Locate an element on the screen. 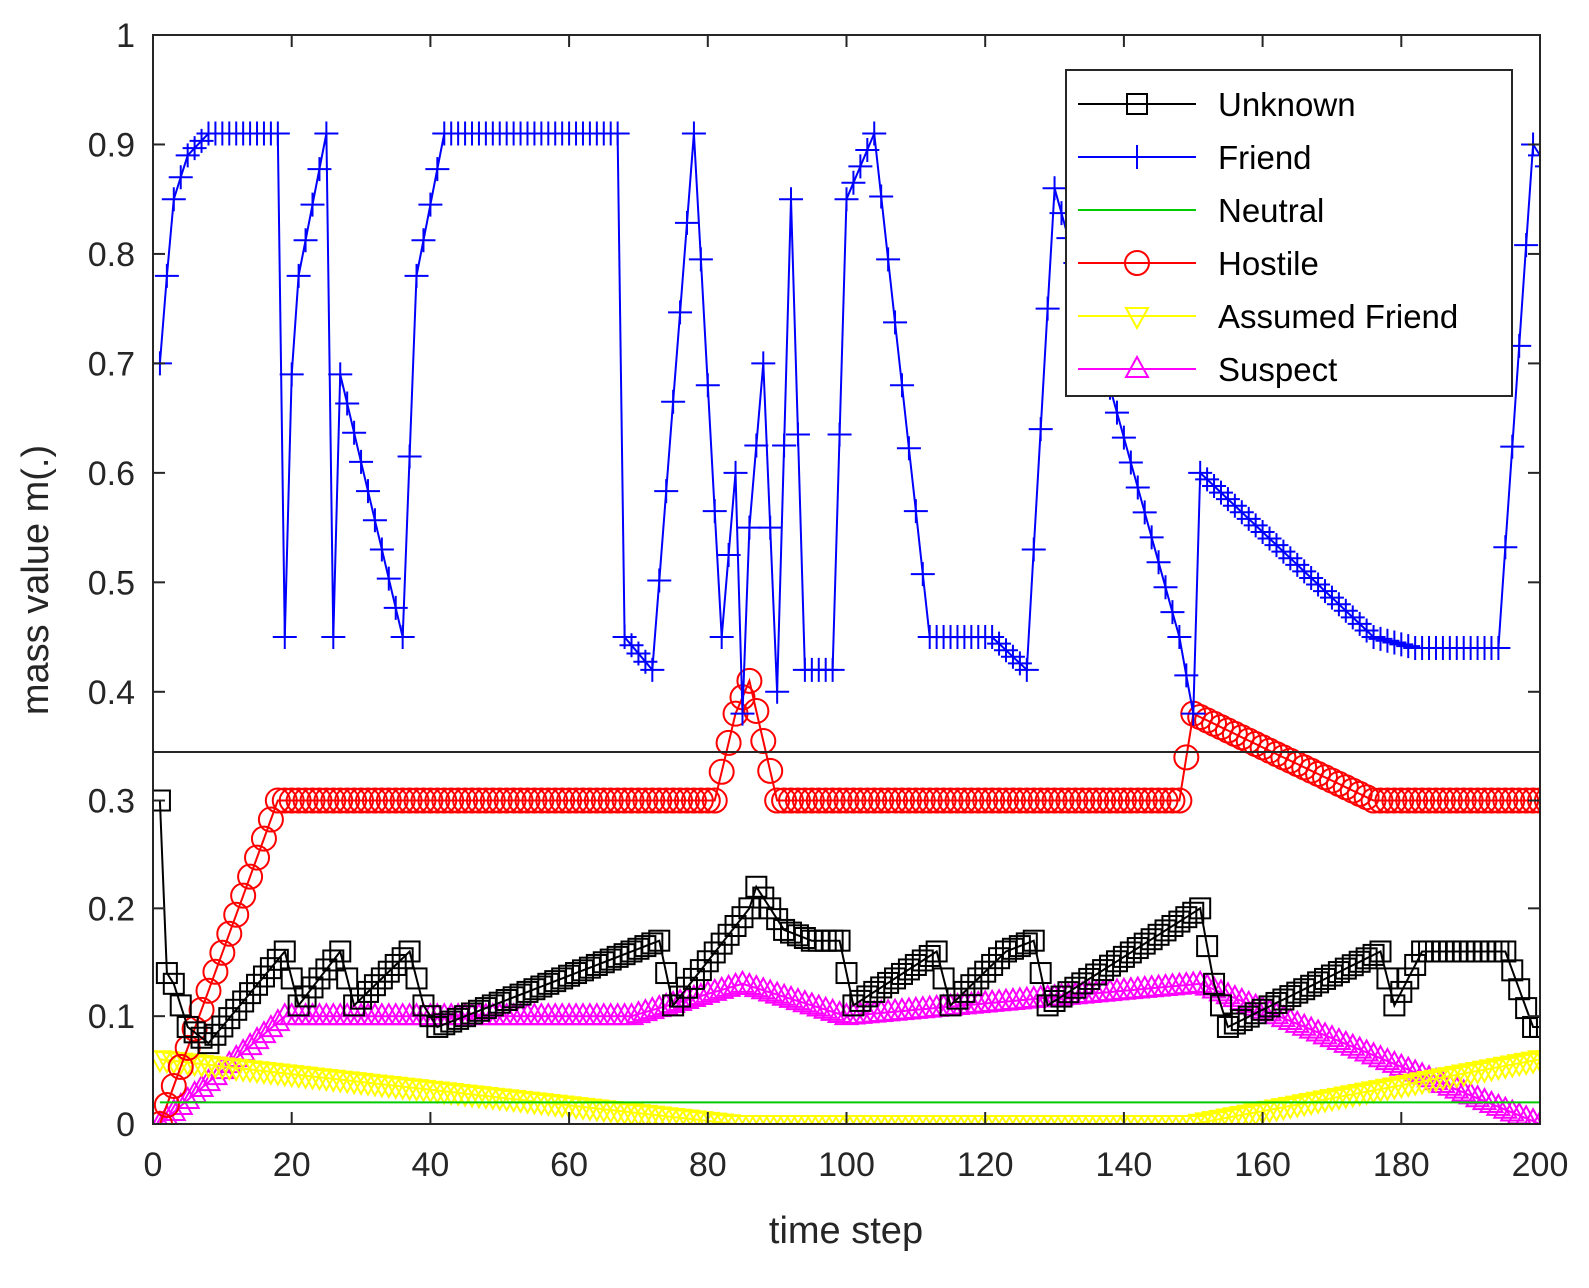 This screenshot has height=1288, width=1589. y-tick-label: 0.7 is located at coordinates (111, 364).